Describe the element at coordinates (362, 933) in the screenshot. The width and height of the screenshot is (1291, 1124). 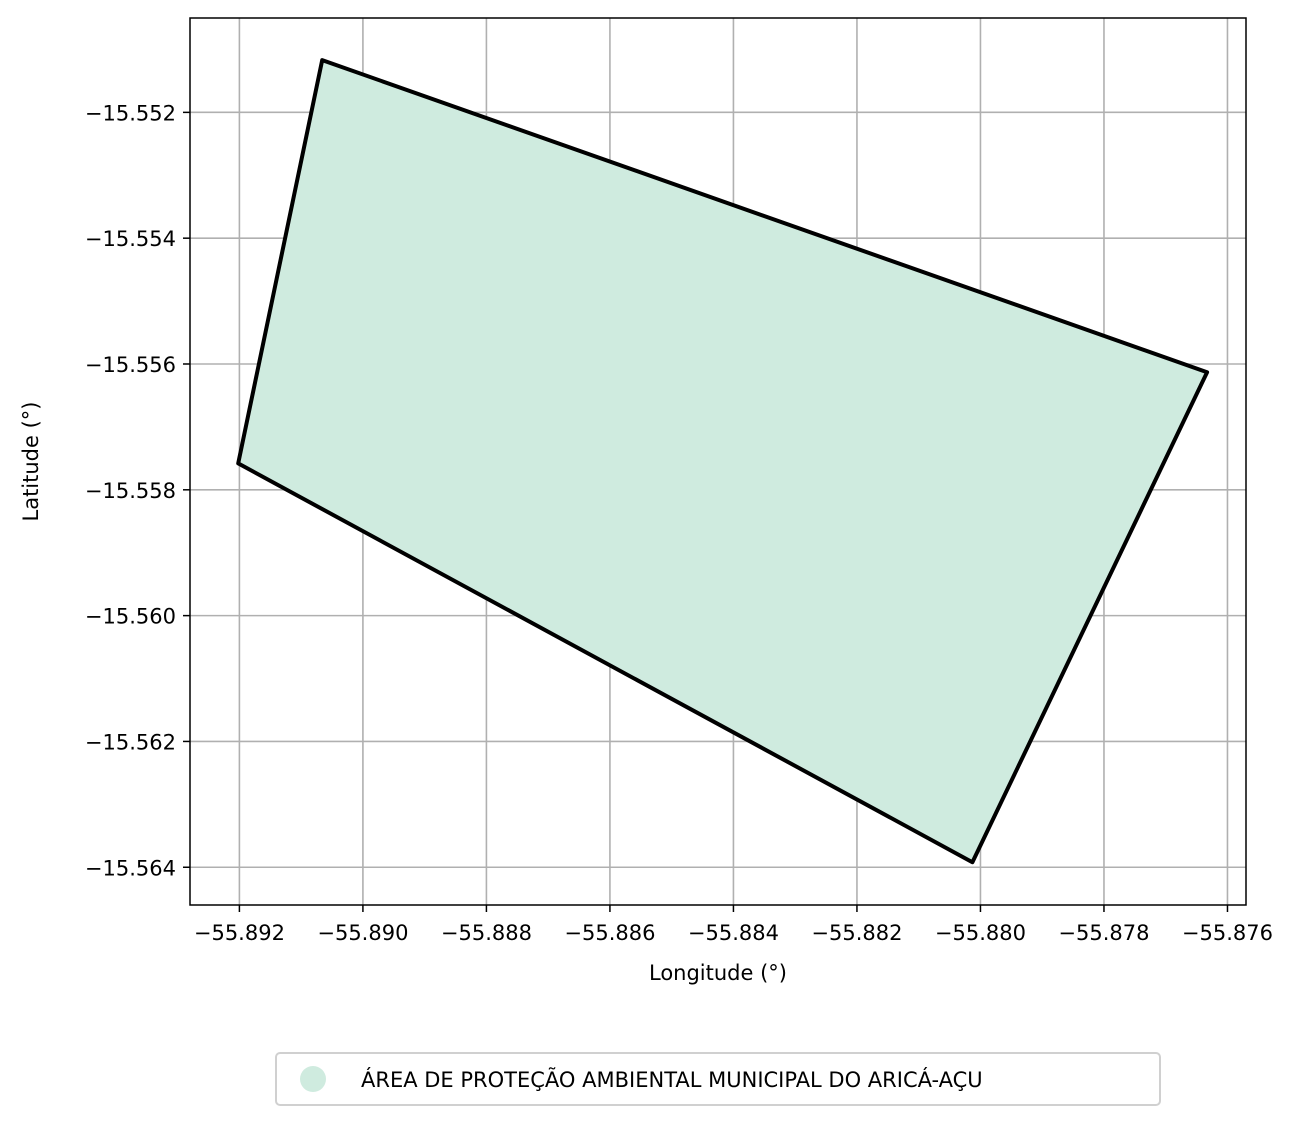
I see `x-tick-label: −55.890` at that location.